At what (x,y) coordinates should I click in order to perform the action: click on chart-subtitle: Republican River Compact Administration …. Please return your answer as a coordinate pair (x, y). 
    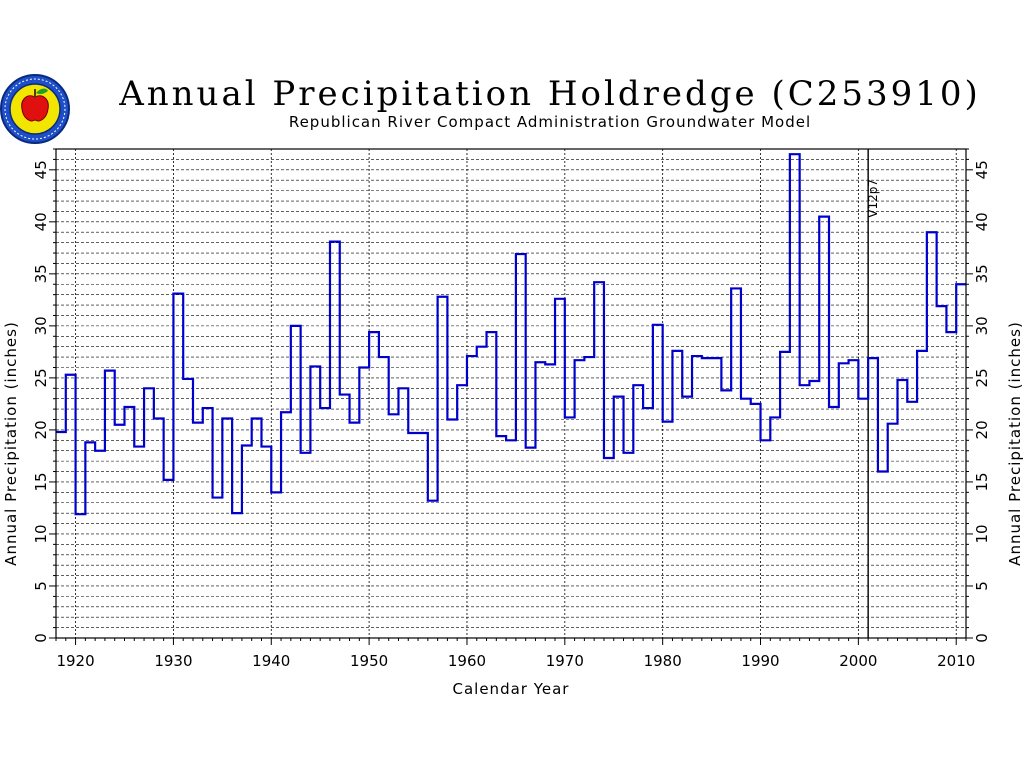
    Looking at the image, I should click on (550, 122).